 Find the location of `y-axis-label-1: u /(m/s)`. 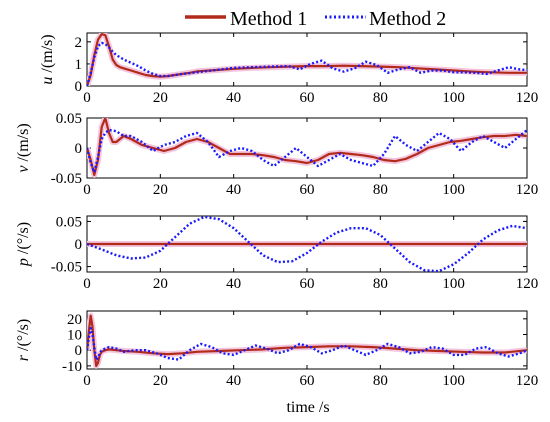

y-axis-label-1: u /(m/s) is located at coordinates (47, 59).